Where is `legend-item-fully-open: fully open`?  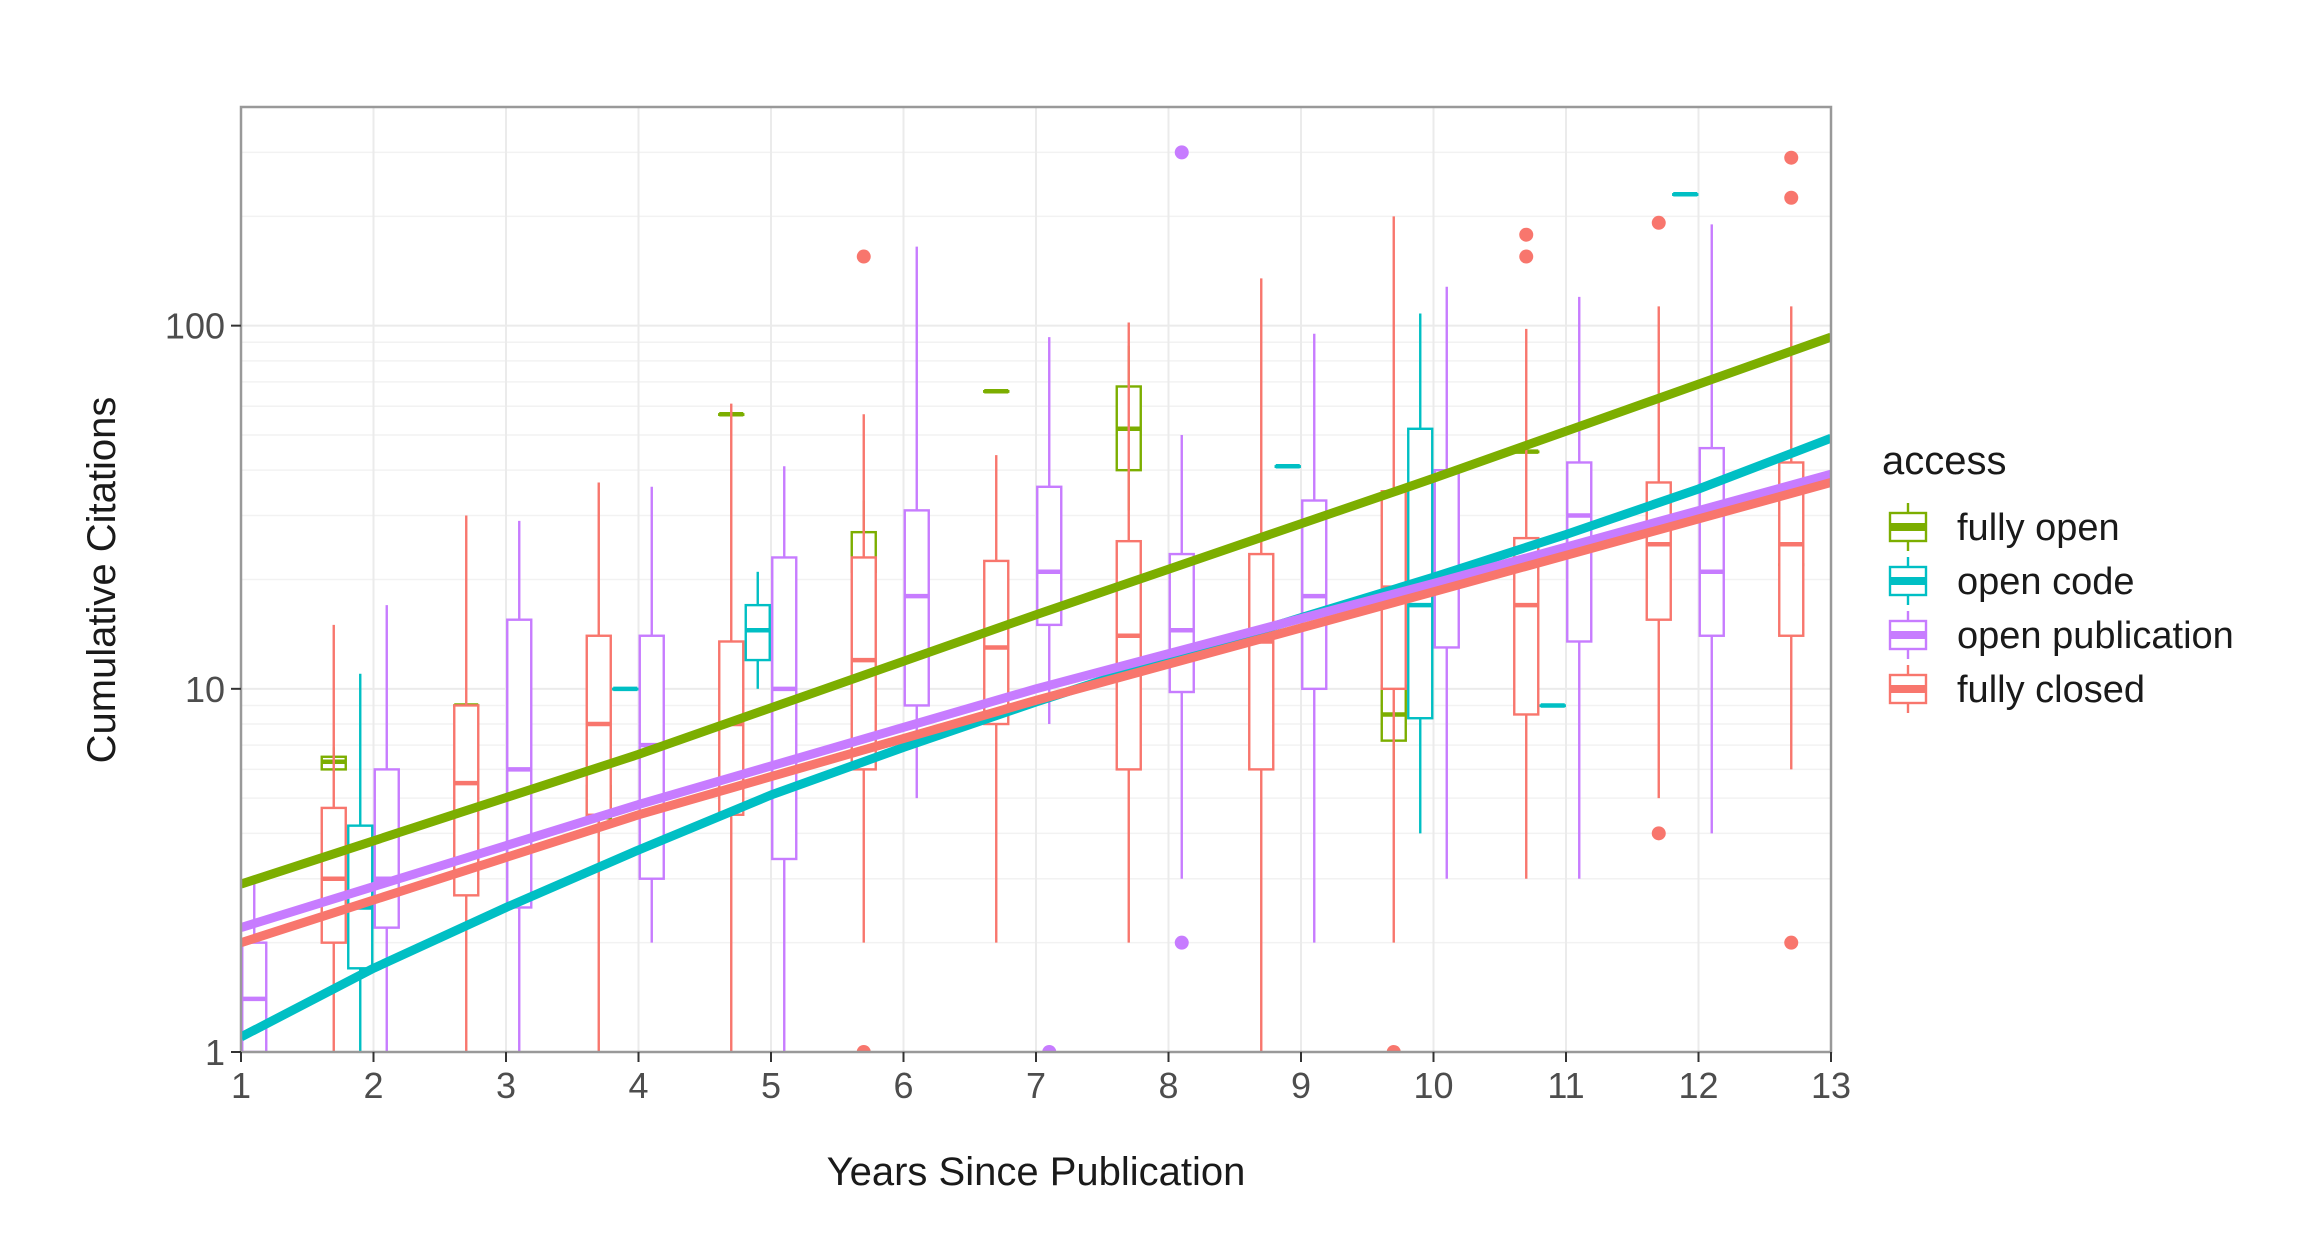
legend-item-fully-open: fully open is located at coordinates (2004, 527).